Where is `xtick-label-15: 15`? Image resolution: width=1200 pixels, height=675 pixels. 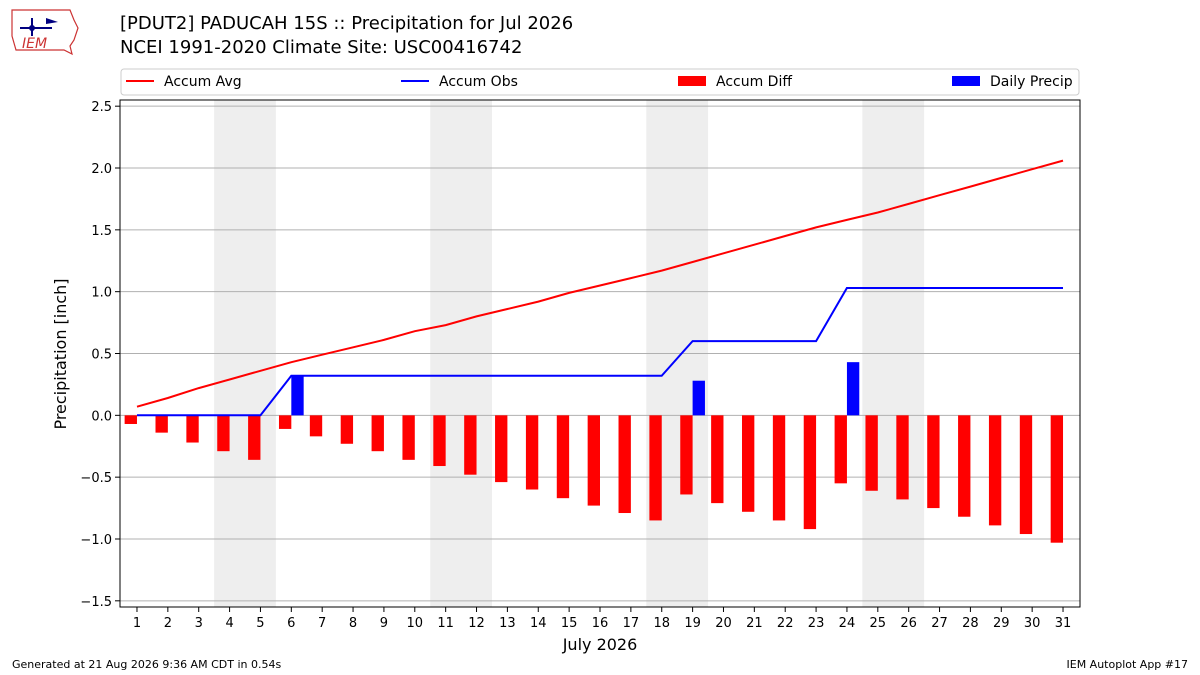 xtick-label-15: 15 is located at coordinates (569, 623).